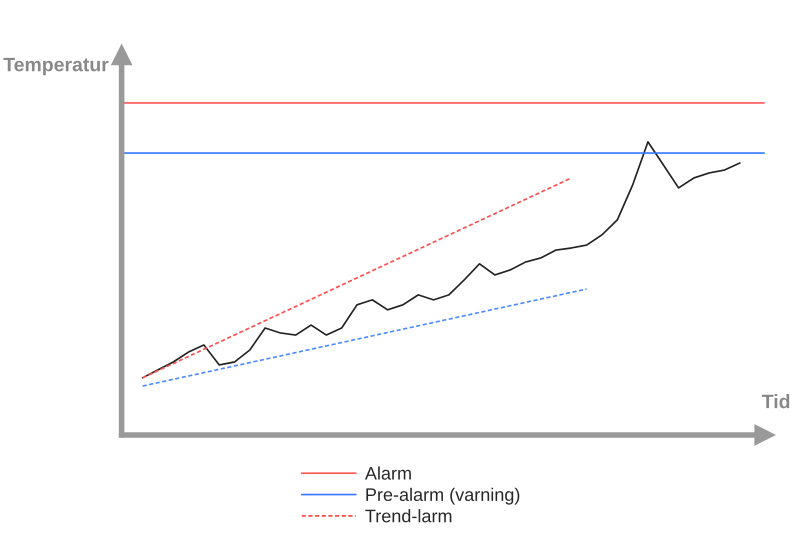 This screenshot has height=537, width=795. I want to click on x-axis-title: Tid, so click(776, 401).